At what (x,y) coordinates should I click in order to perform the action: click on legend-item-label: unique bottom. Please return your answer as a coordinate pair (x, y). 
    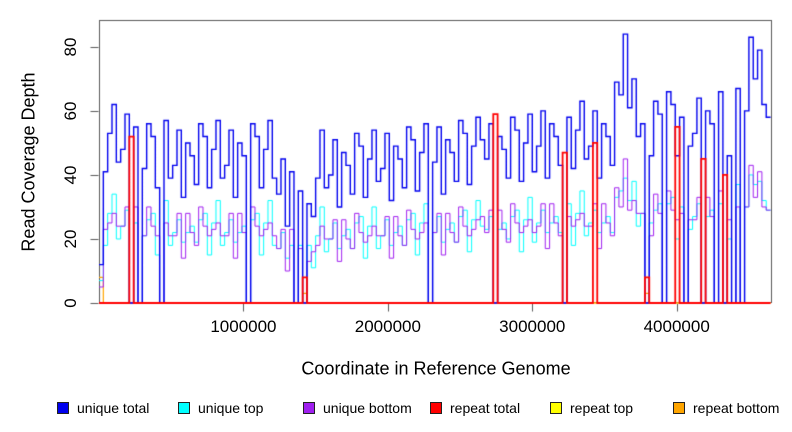
    Looking at the image, I should click on (367, 408).